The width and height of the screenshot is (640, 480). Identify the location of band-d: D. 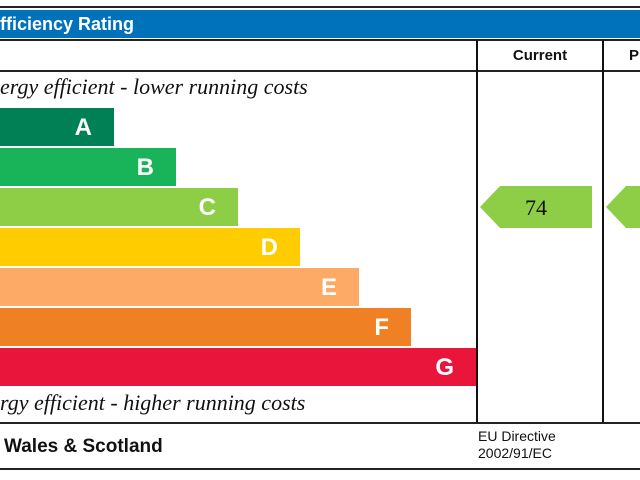
(150, 247).